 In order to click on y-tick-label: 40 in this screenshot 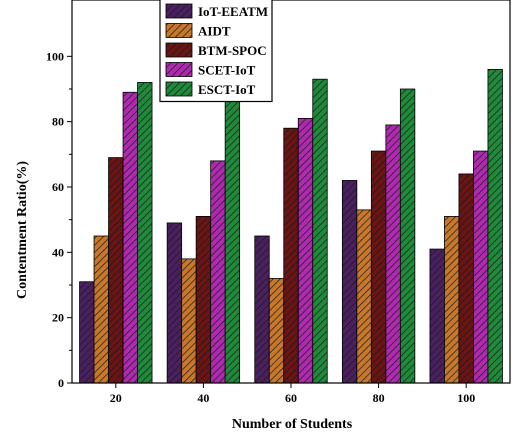, I will do `click(58, 252)`.